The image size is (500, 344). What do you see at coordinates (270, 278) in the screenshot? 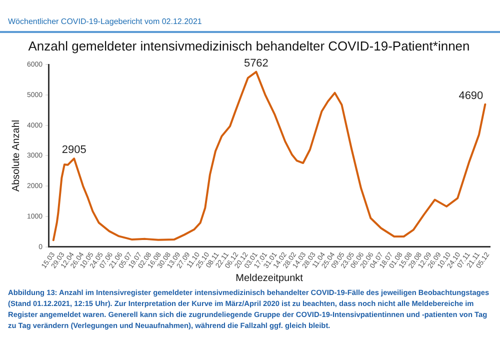
I see `x-axis-title: Meldezeitpunkt` at bounding box center [270, 278].